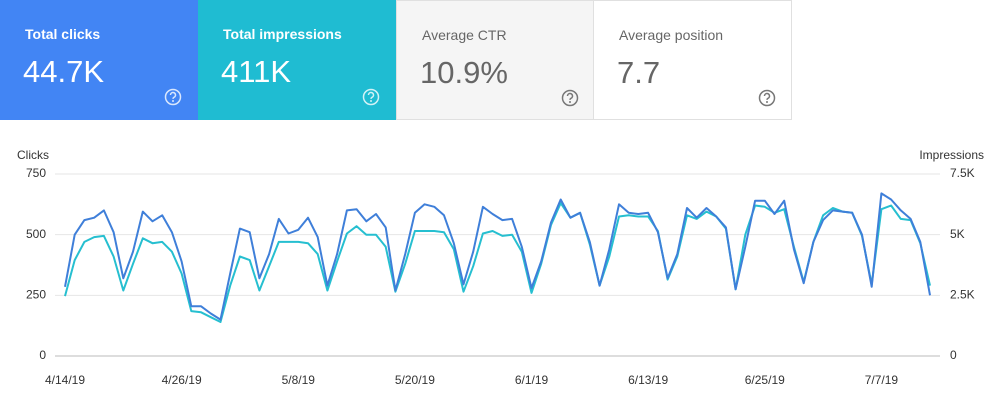  Describe the element at coordinates (33, 155) in the screenshot. I see `y-axis-title: Clicks` at that location.